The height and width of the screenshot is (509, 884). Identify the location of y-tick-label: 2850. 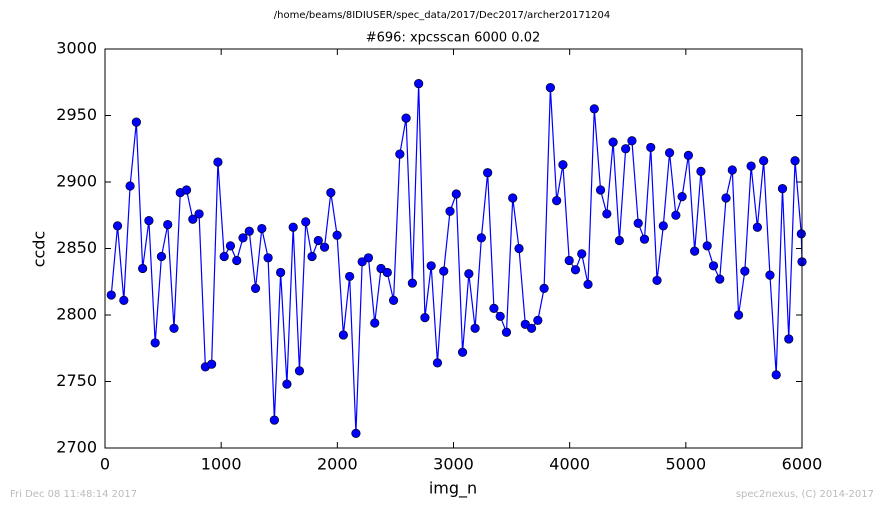
(76, 247).